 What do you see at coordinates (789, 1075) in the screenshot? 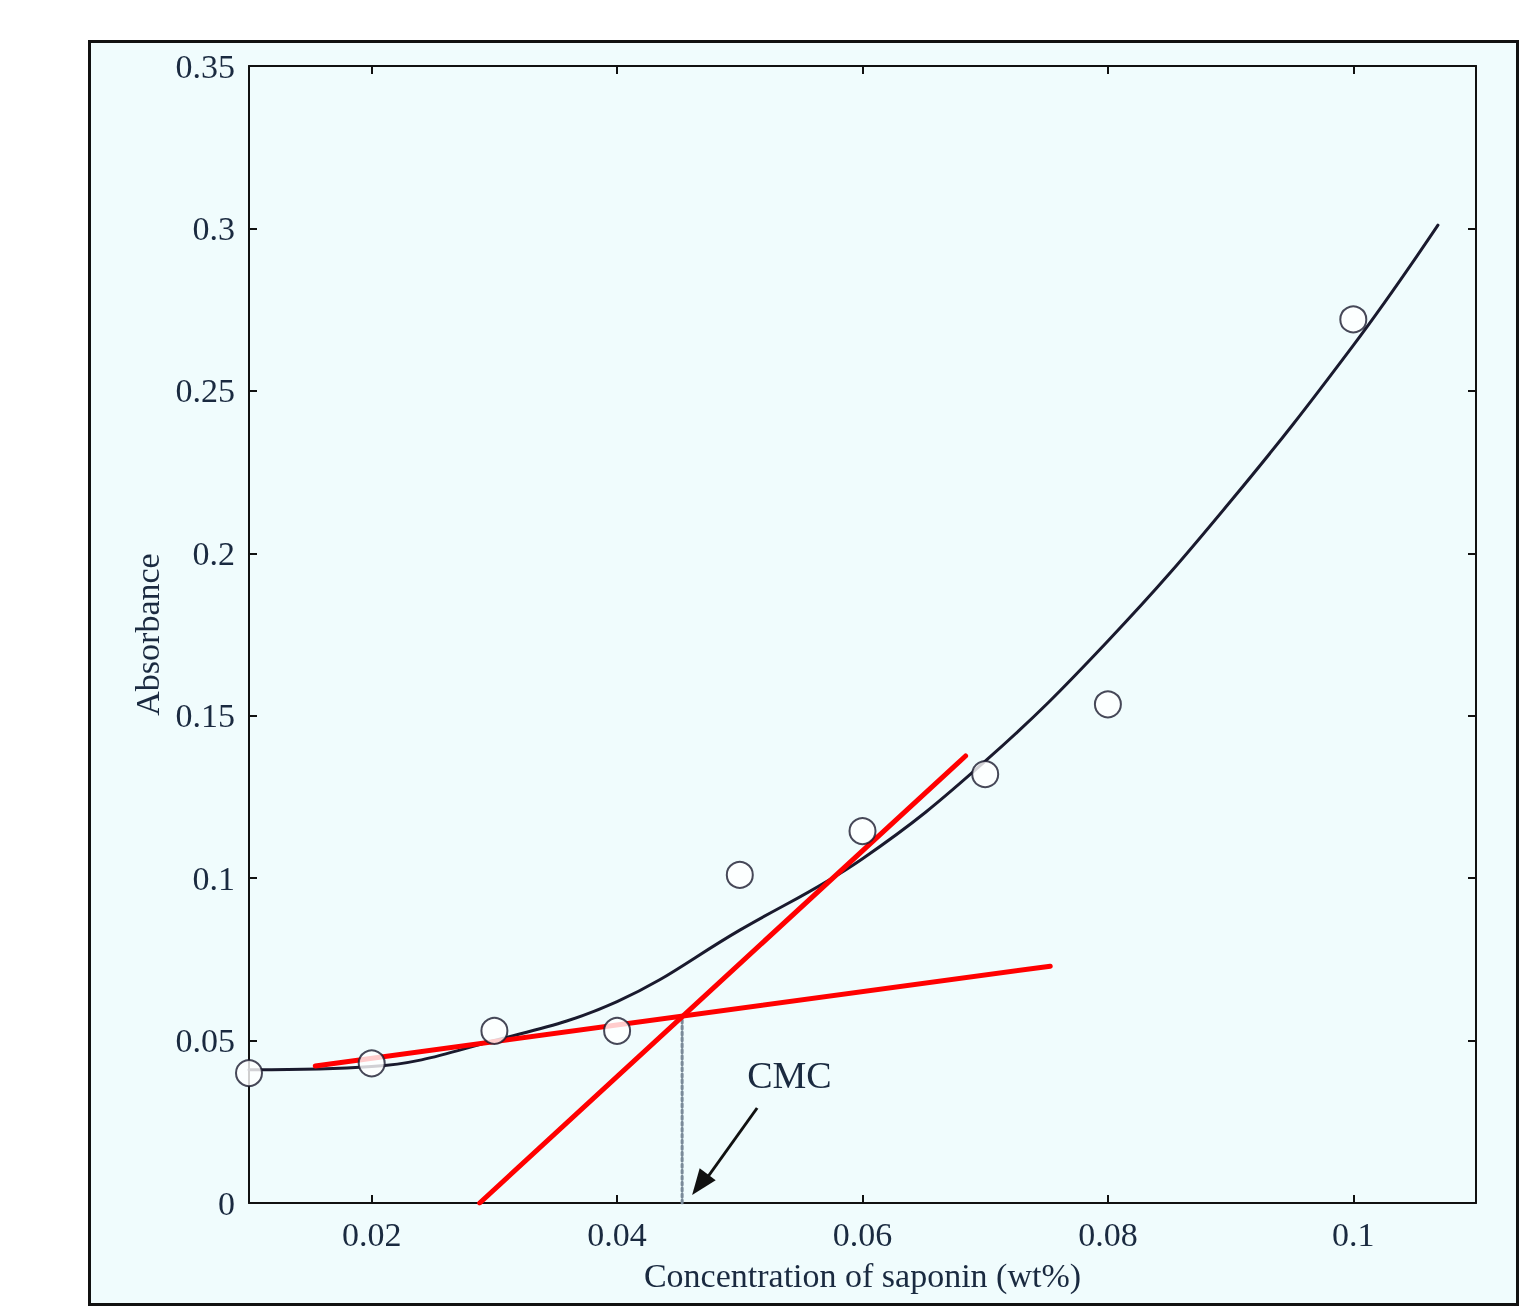
I see `annotation: CMC` at bounding box center [789, 1075].